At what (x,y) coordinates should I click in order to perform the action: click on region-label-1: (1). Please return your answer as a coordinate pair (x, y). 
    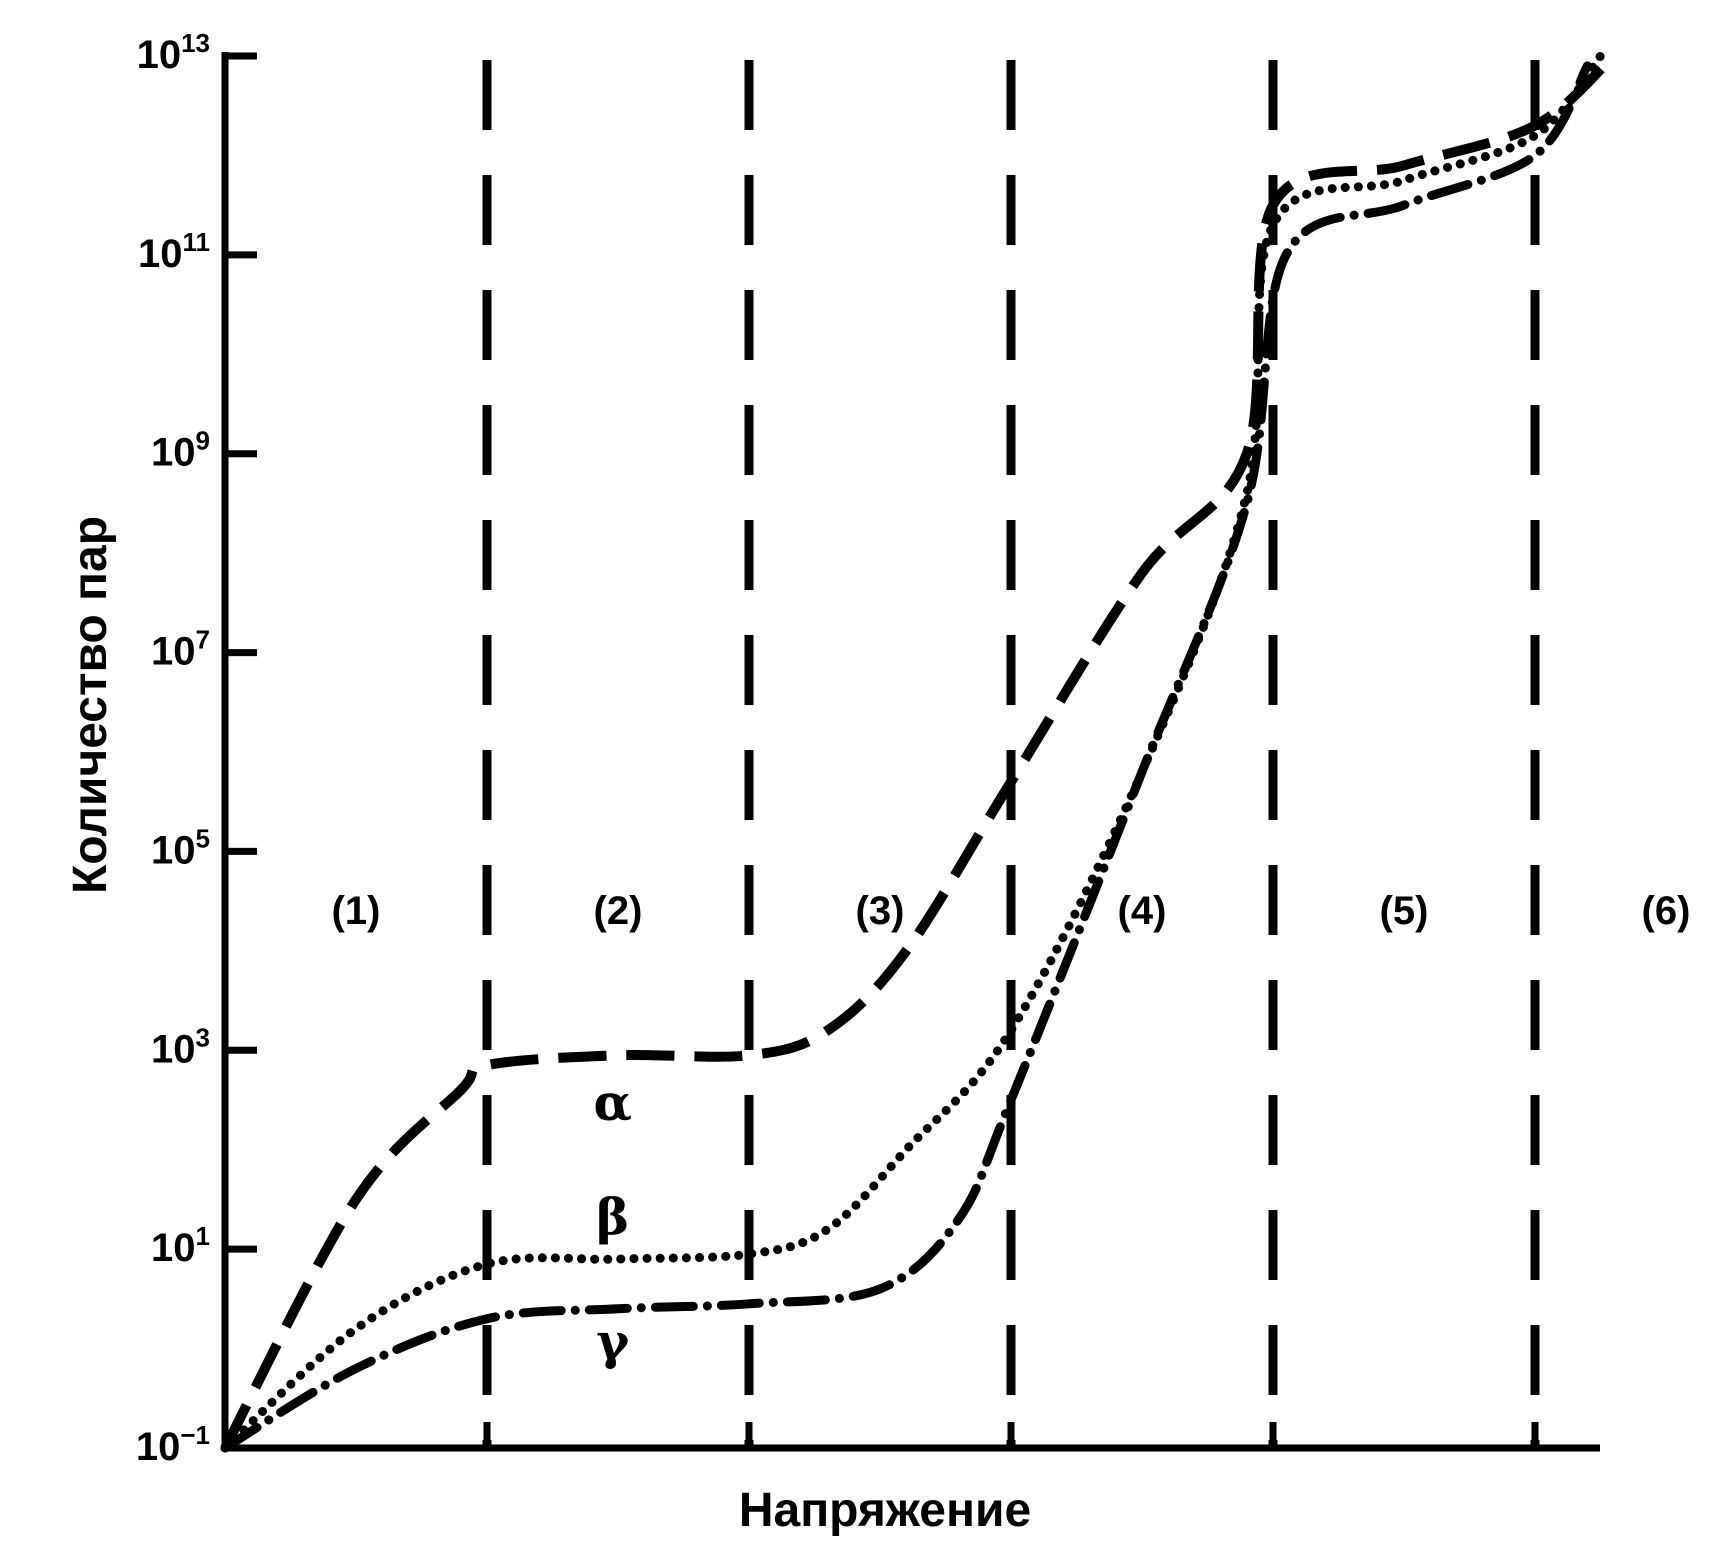
    Looking at the image, I should click on (356, 911).